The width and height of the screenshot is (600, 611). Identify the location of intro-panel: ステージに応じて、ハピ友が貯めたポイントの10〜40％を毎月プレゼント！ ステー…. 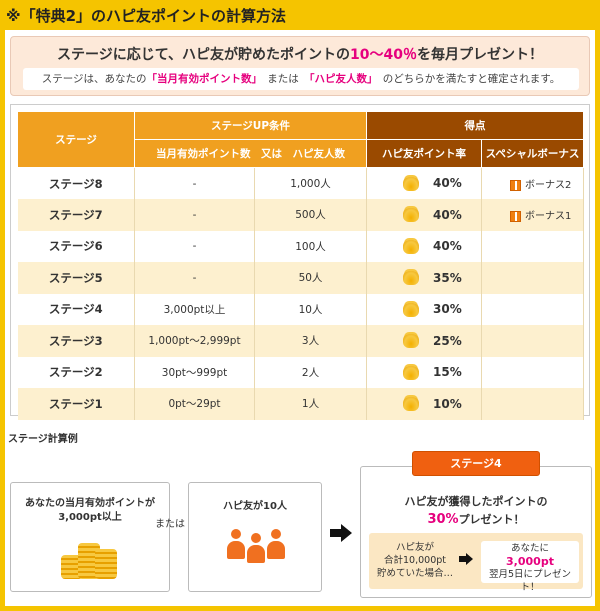
(300, 66).